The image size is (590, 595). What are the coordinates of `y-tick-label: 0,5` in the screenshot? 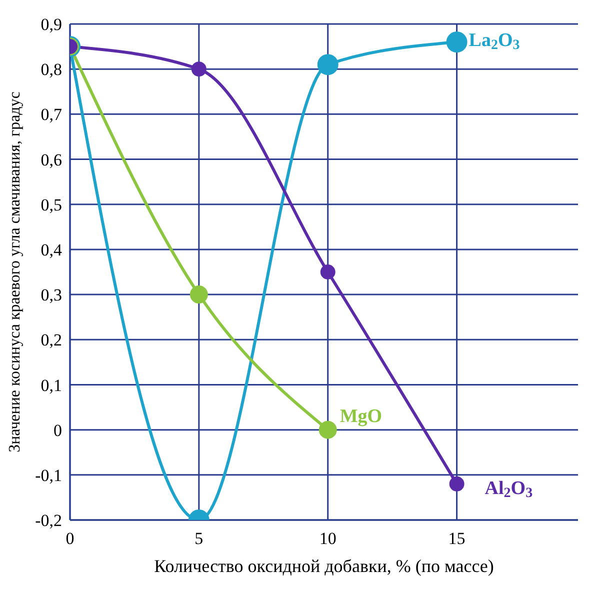 It's located at (51, 204).